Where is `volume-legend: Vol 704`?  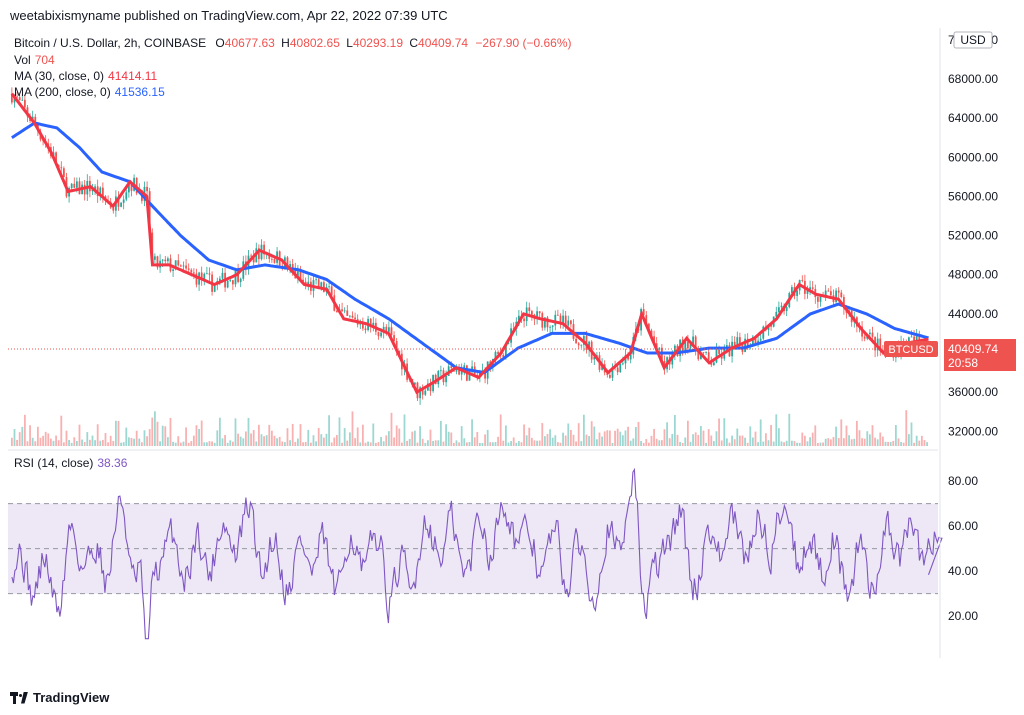
volume-legend: Vol 704 is located at coordinates (34, 60).